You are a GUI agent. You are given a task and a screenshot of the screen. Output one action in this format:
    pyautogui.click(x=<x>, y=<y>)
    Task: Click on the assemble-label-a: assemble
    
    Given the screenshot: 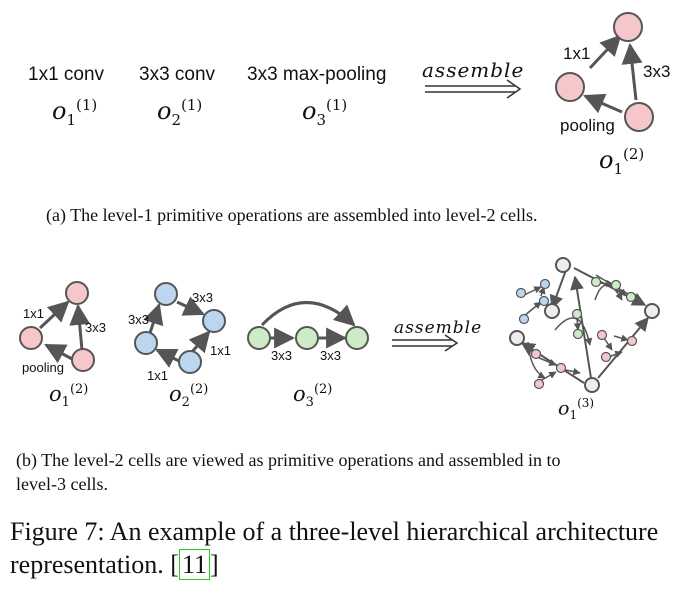 What is the action you would take?
    pyautogui.click(x=473, y=70)
    